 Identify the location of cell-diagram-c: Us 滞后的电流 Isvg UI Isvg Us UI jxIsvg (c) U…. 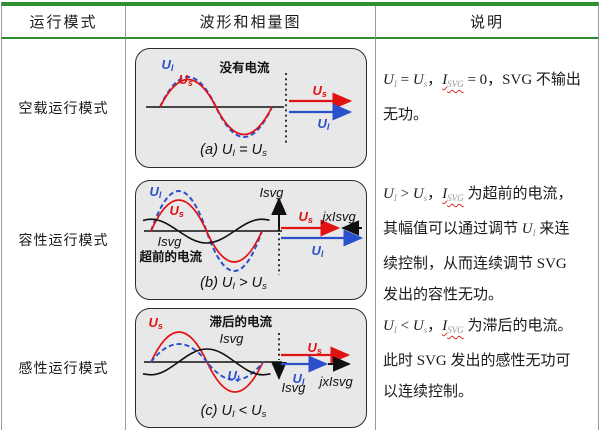
(251, 367).